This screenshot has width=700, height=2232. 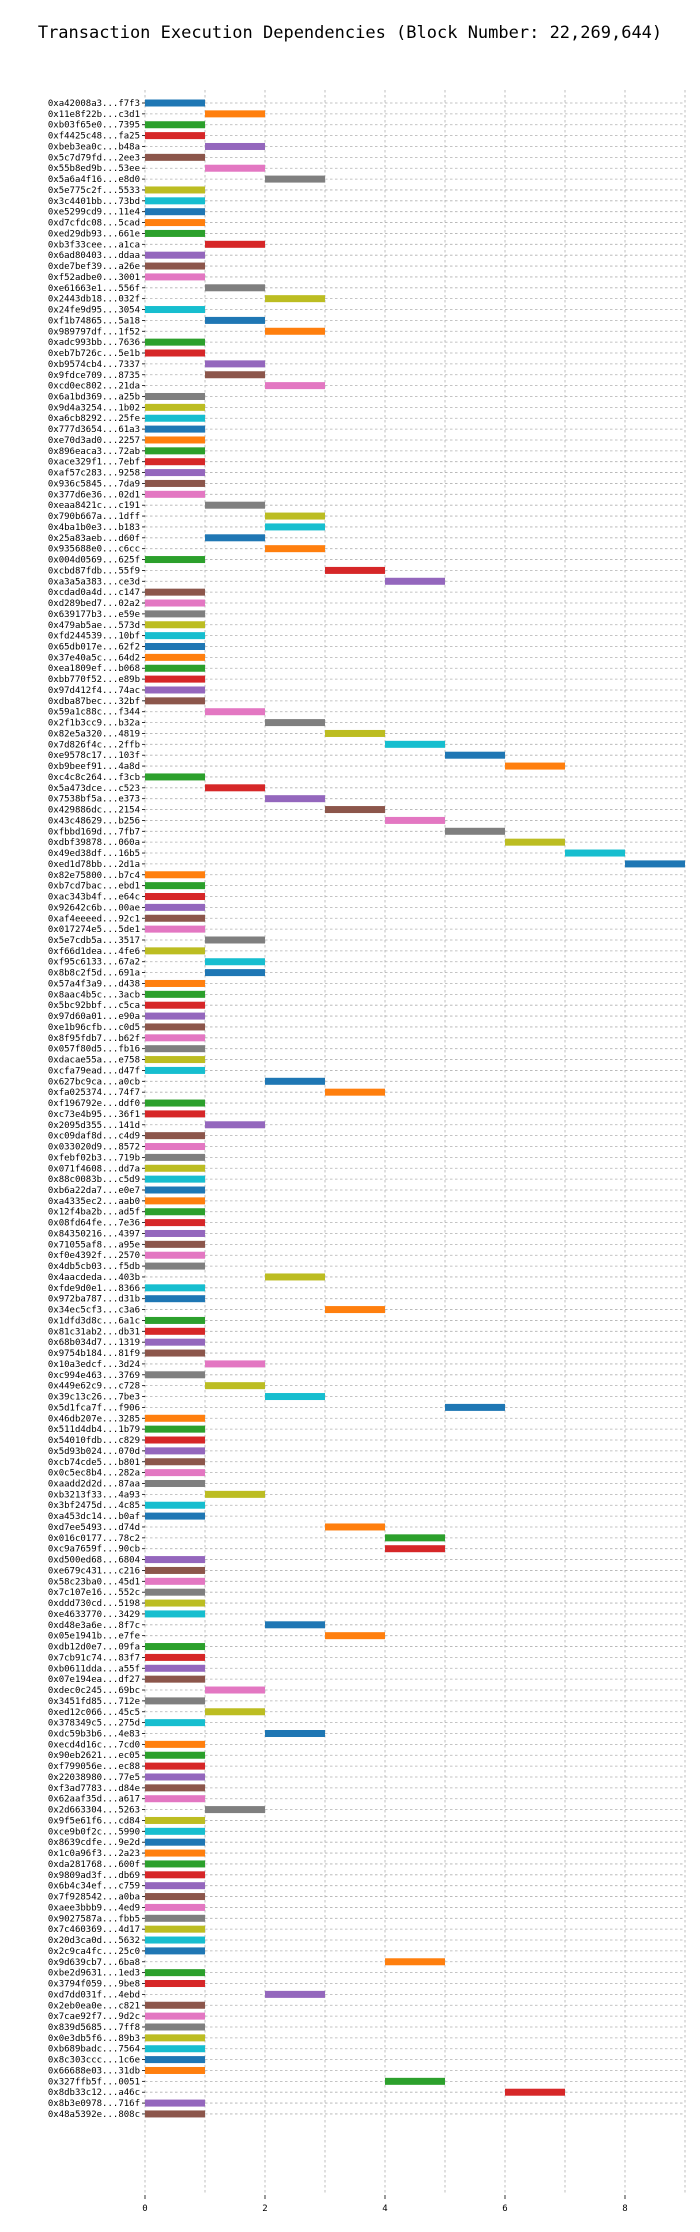 I want to click on y-tick-label: 0x327ffb5f...0051, so click(x=94, y=2082).